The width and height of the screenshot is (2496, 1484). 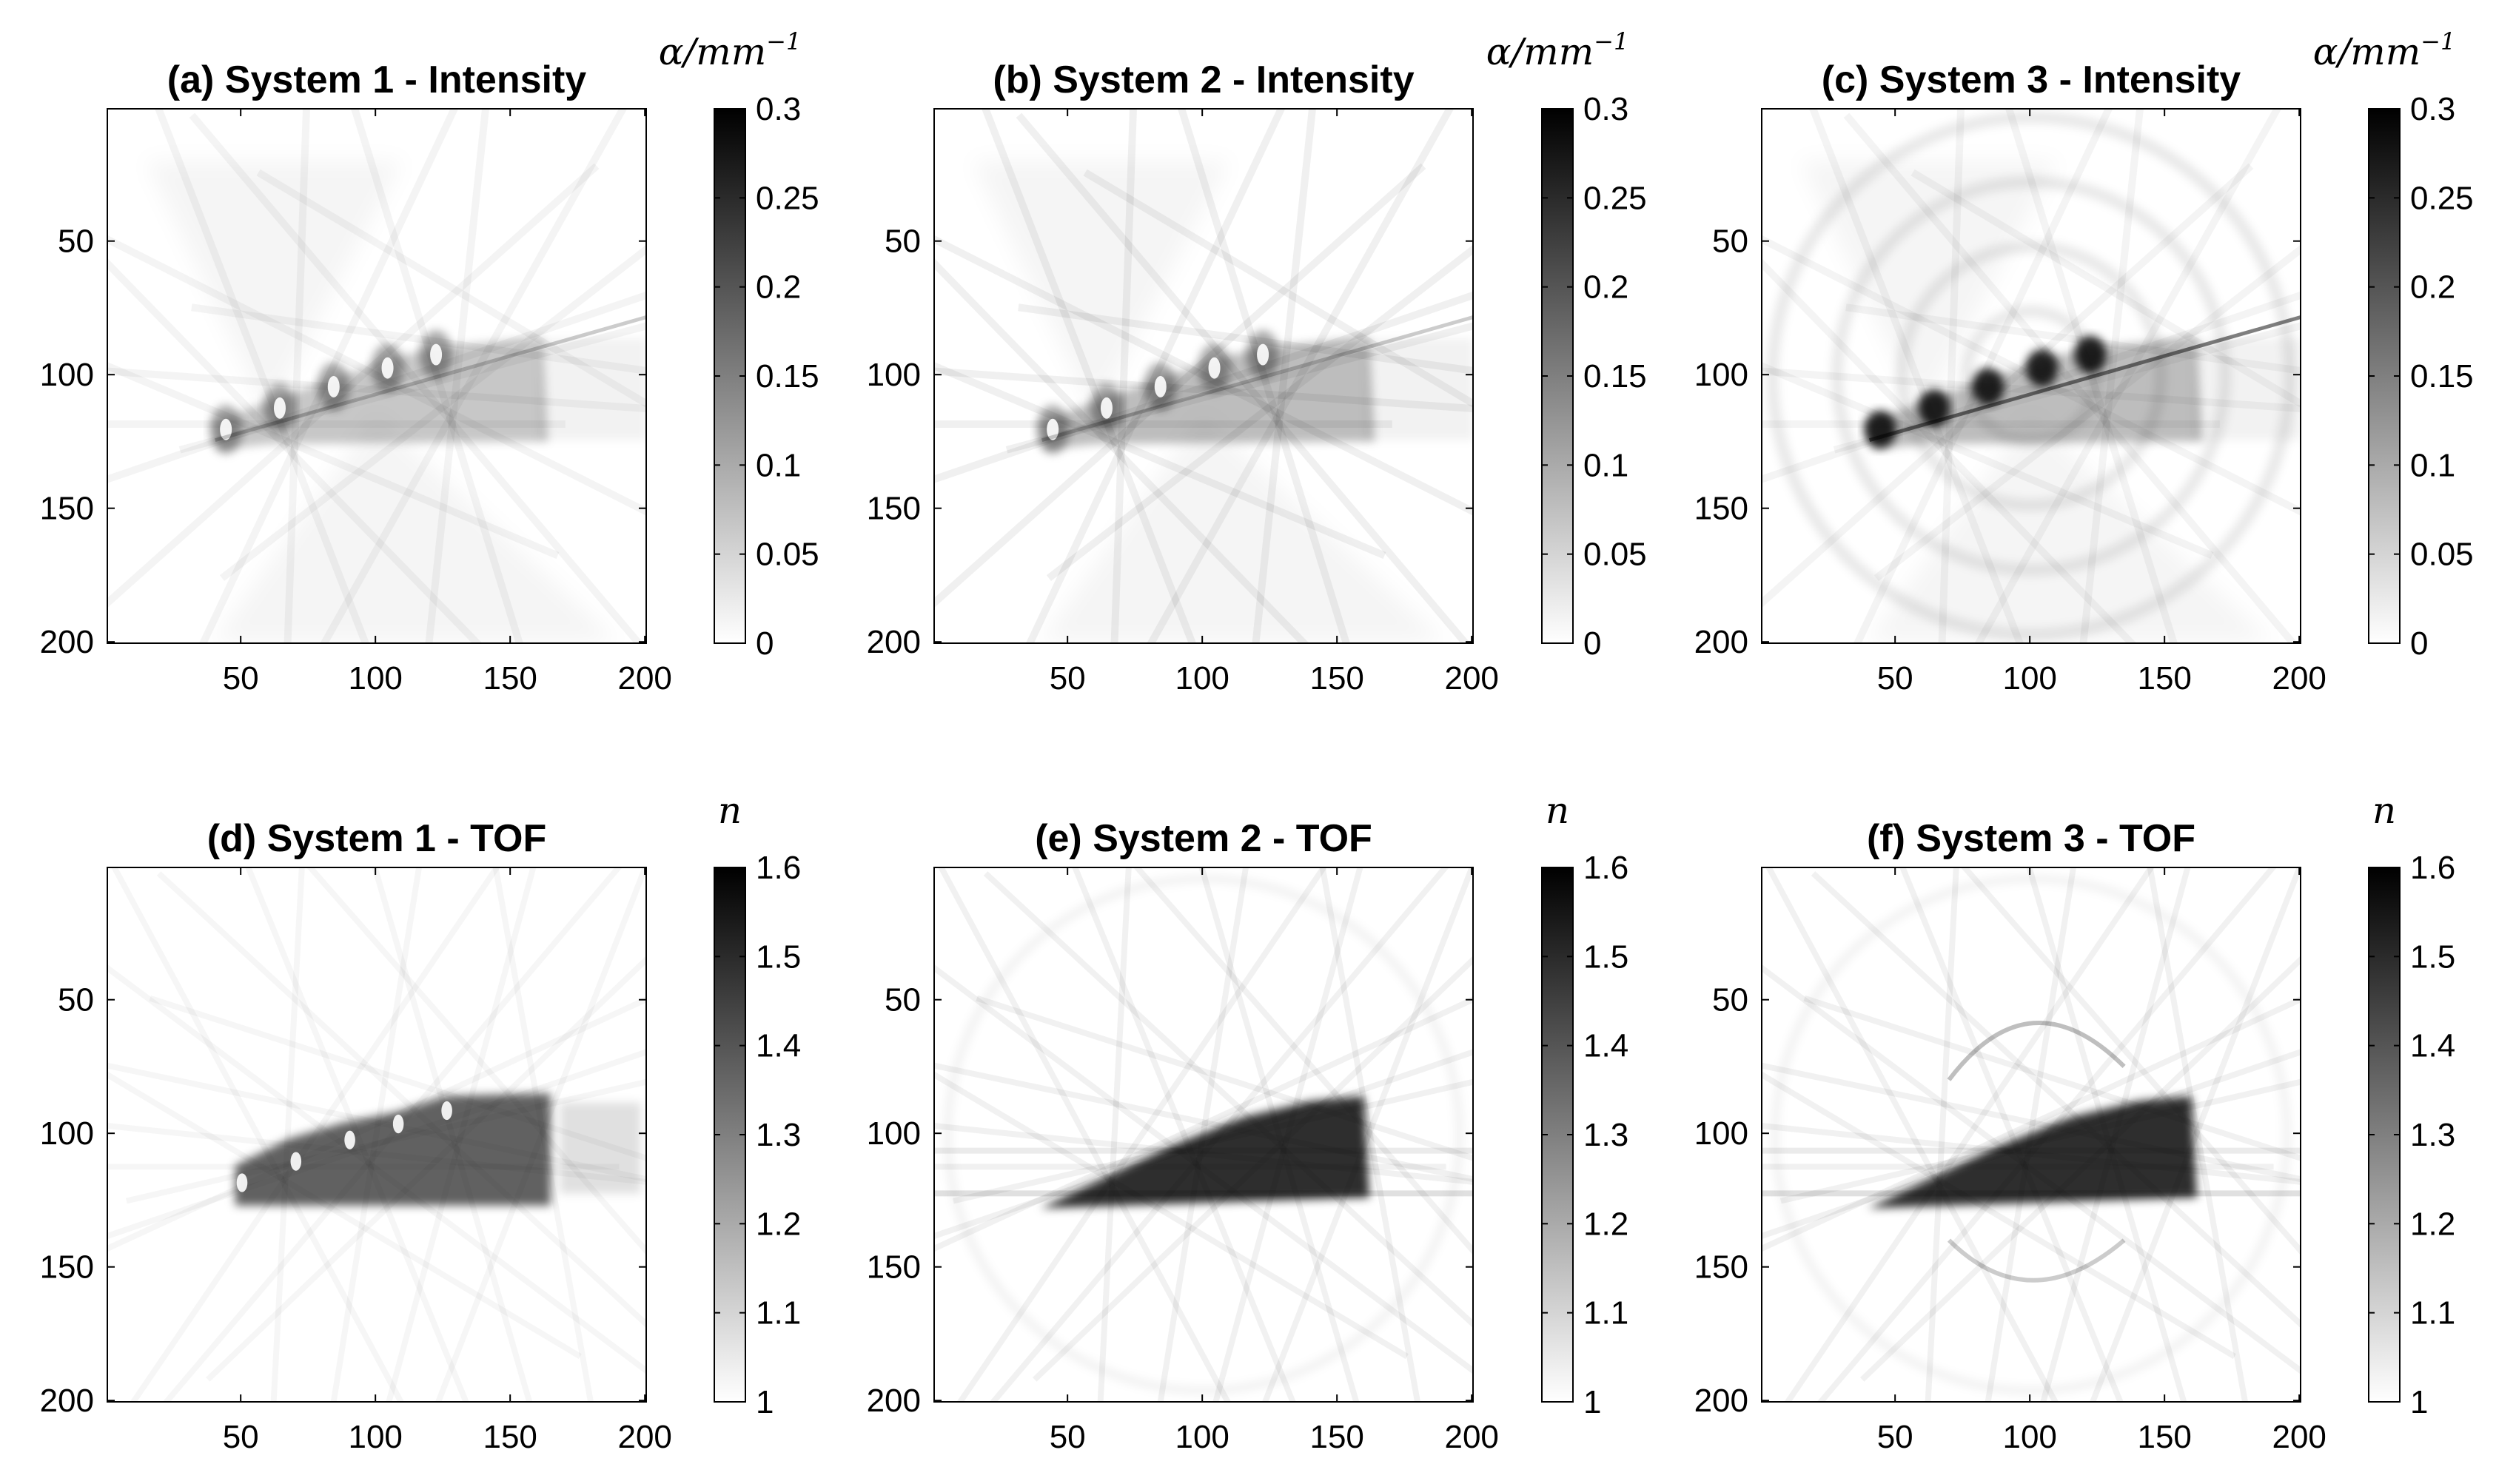 What do you see at coordinates (2031, 838) in the screenshot?
I see `panel-title: (f) System 3 - TOF` at bounding box center [2031, 838].